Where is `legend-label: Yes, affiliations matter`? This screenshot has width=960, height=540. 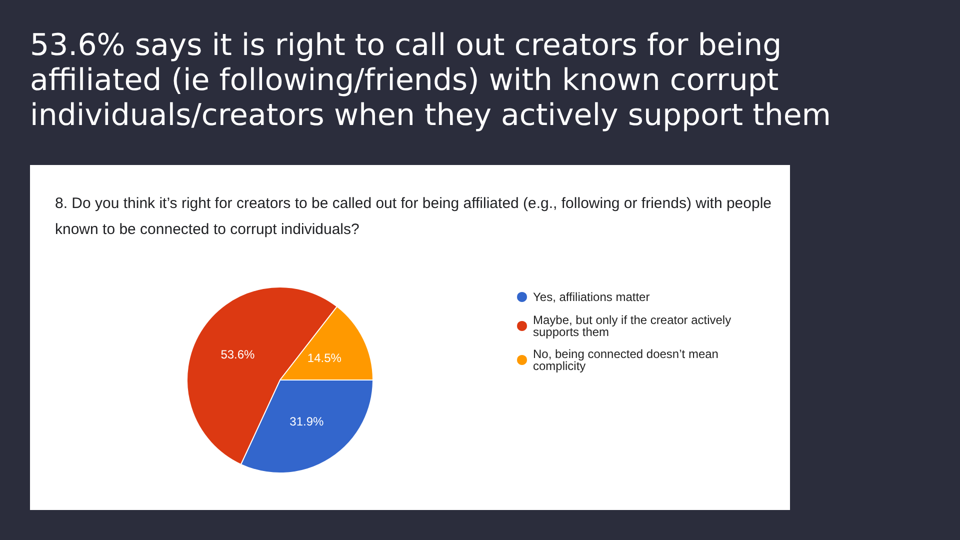
legend-label: Yes, affiliations matter is located at coordinates (591, 297).